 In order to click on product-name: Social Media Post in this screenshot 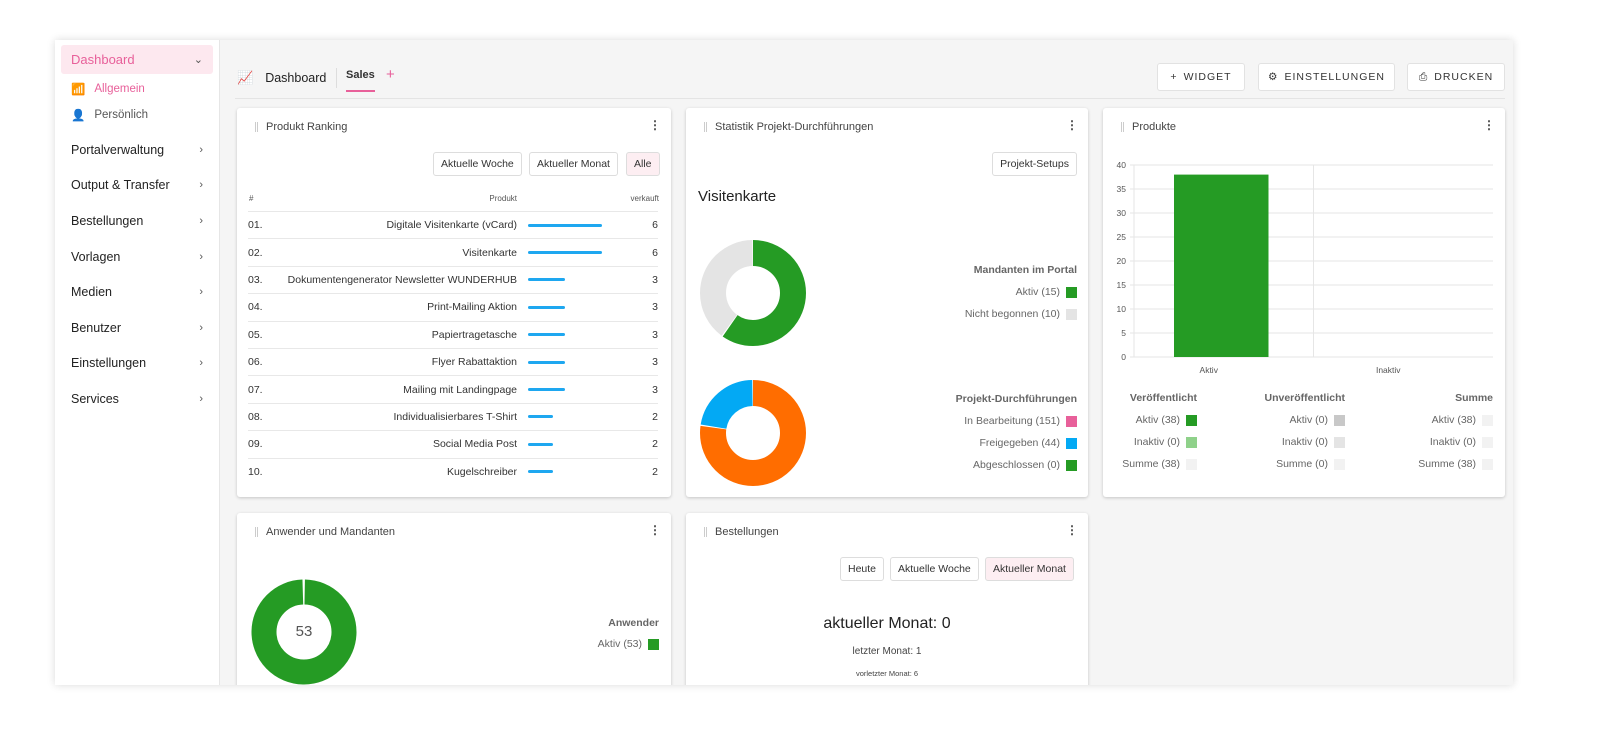, I will do `click(474, 444)`.